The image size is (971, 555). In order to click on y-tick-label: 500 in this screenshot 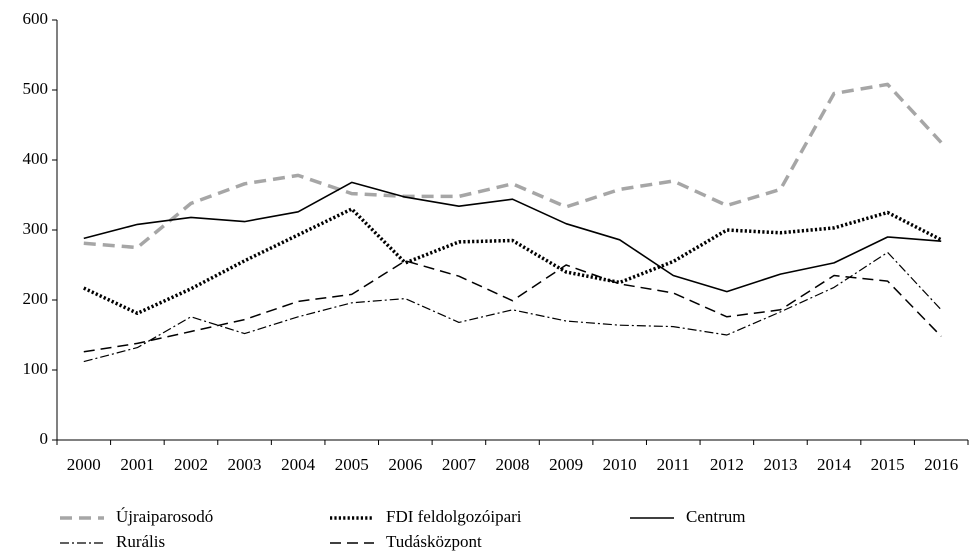, I will do `click(36, 88)`.